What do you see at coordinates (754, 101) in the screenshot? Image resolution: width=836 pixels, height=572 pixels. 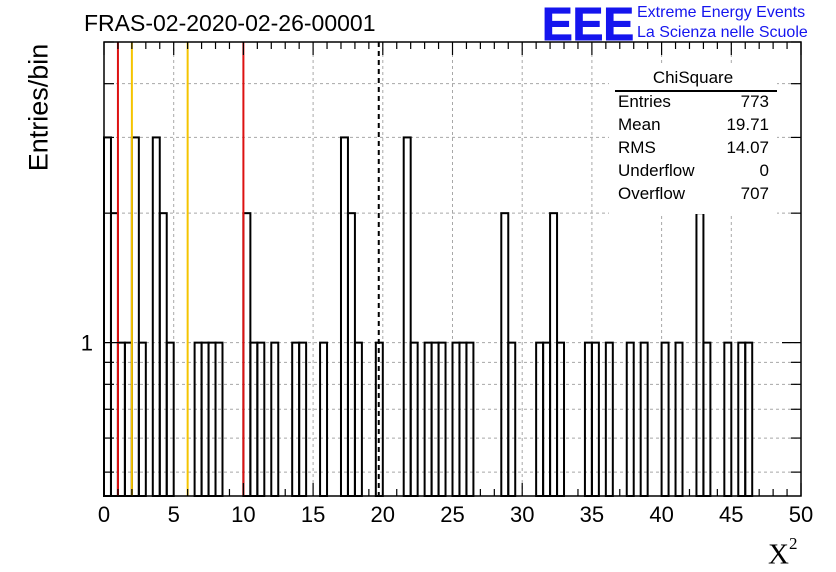 I see `stats-value: 773` at bounding box center [754, 101].